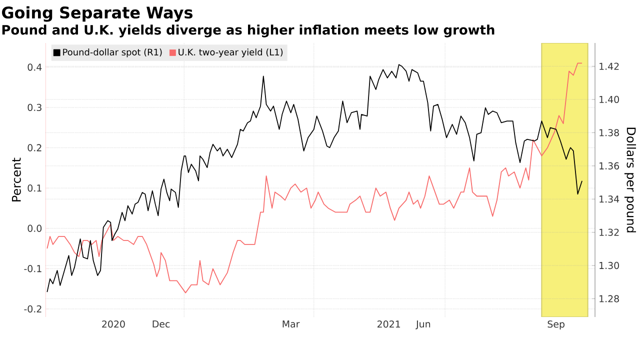 The image size is (640, 343). I want to click on y-axis-title: Percent, so click(16, 180).